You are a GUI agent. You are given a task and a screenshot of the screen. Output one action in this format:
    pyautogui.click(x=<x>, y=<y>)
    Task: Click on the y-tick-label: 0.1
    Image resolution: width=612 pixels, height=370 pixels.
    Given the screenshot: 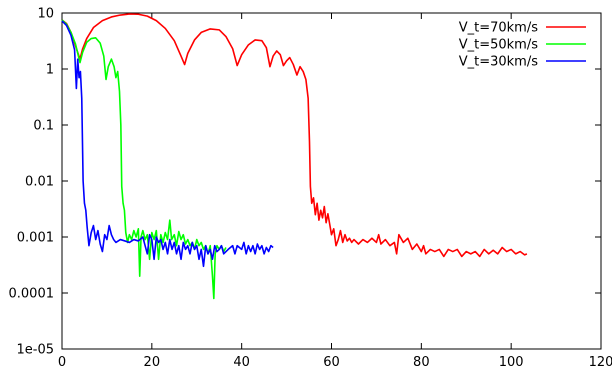 What is the action you would take?
    pyautogui.click(x=43, y=126)
    